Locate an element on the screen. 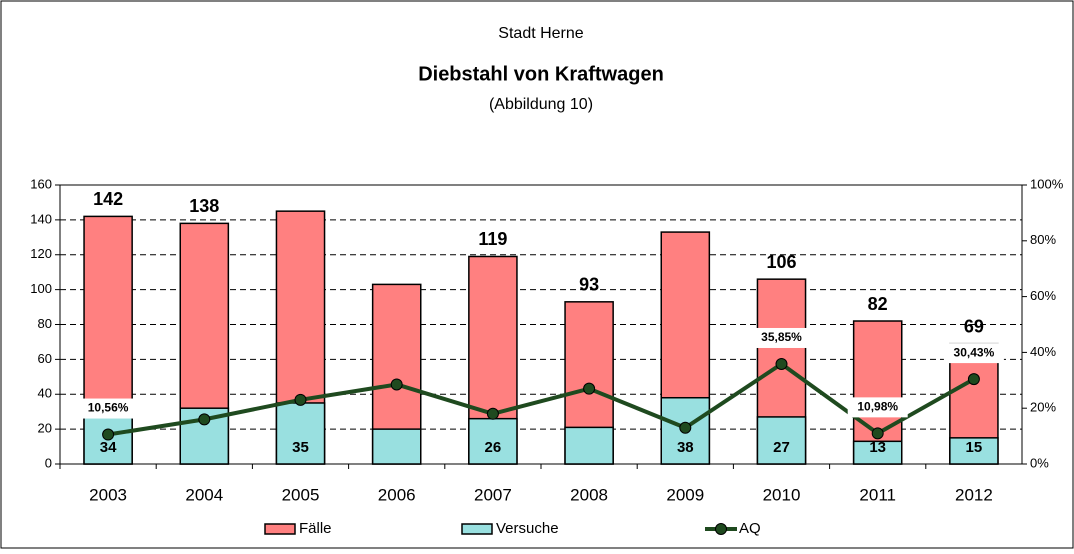 This screenshot has width=1074, height=554. data-label: 142 is located at coordinates (108, 199).